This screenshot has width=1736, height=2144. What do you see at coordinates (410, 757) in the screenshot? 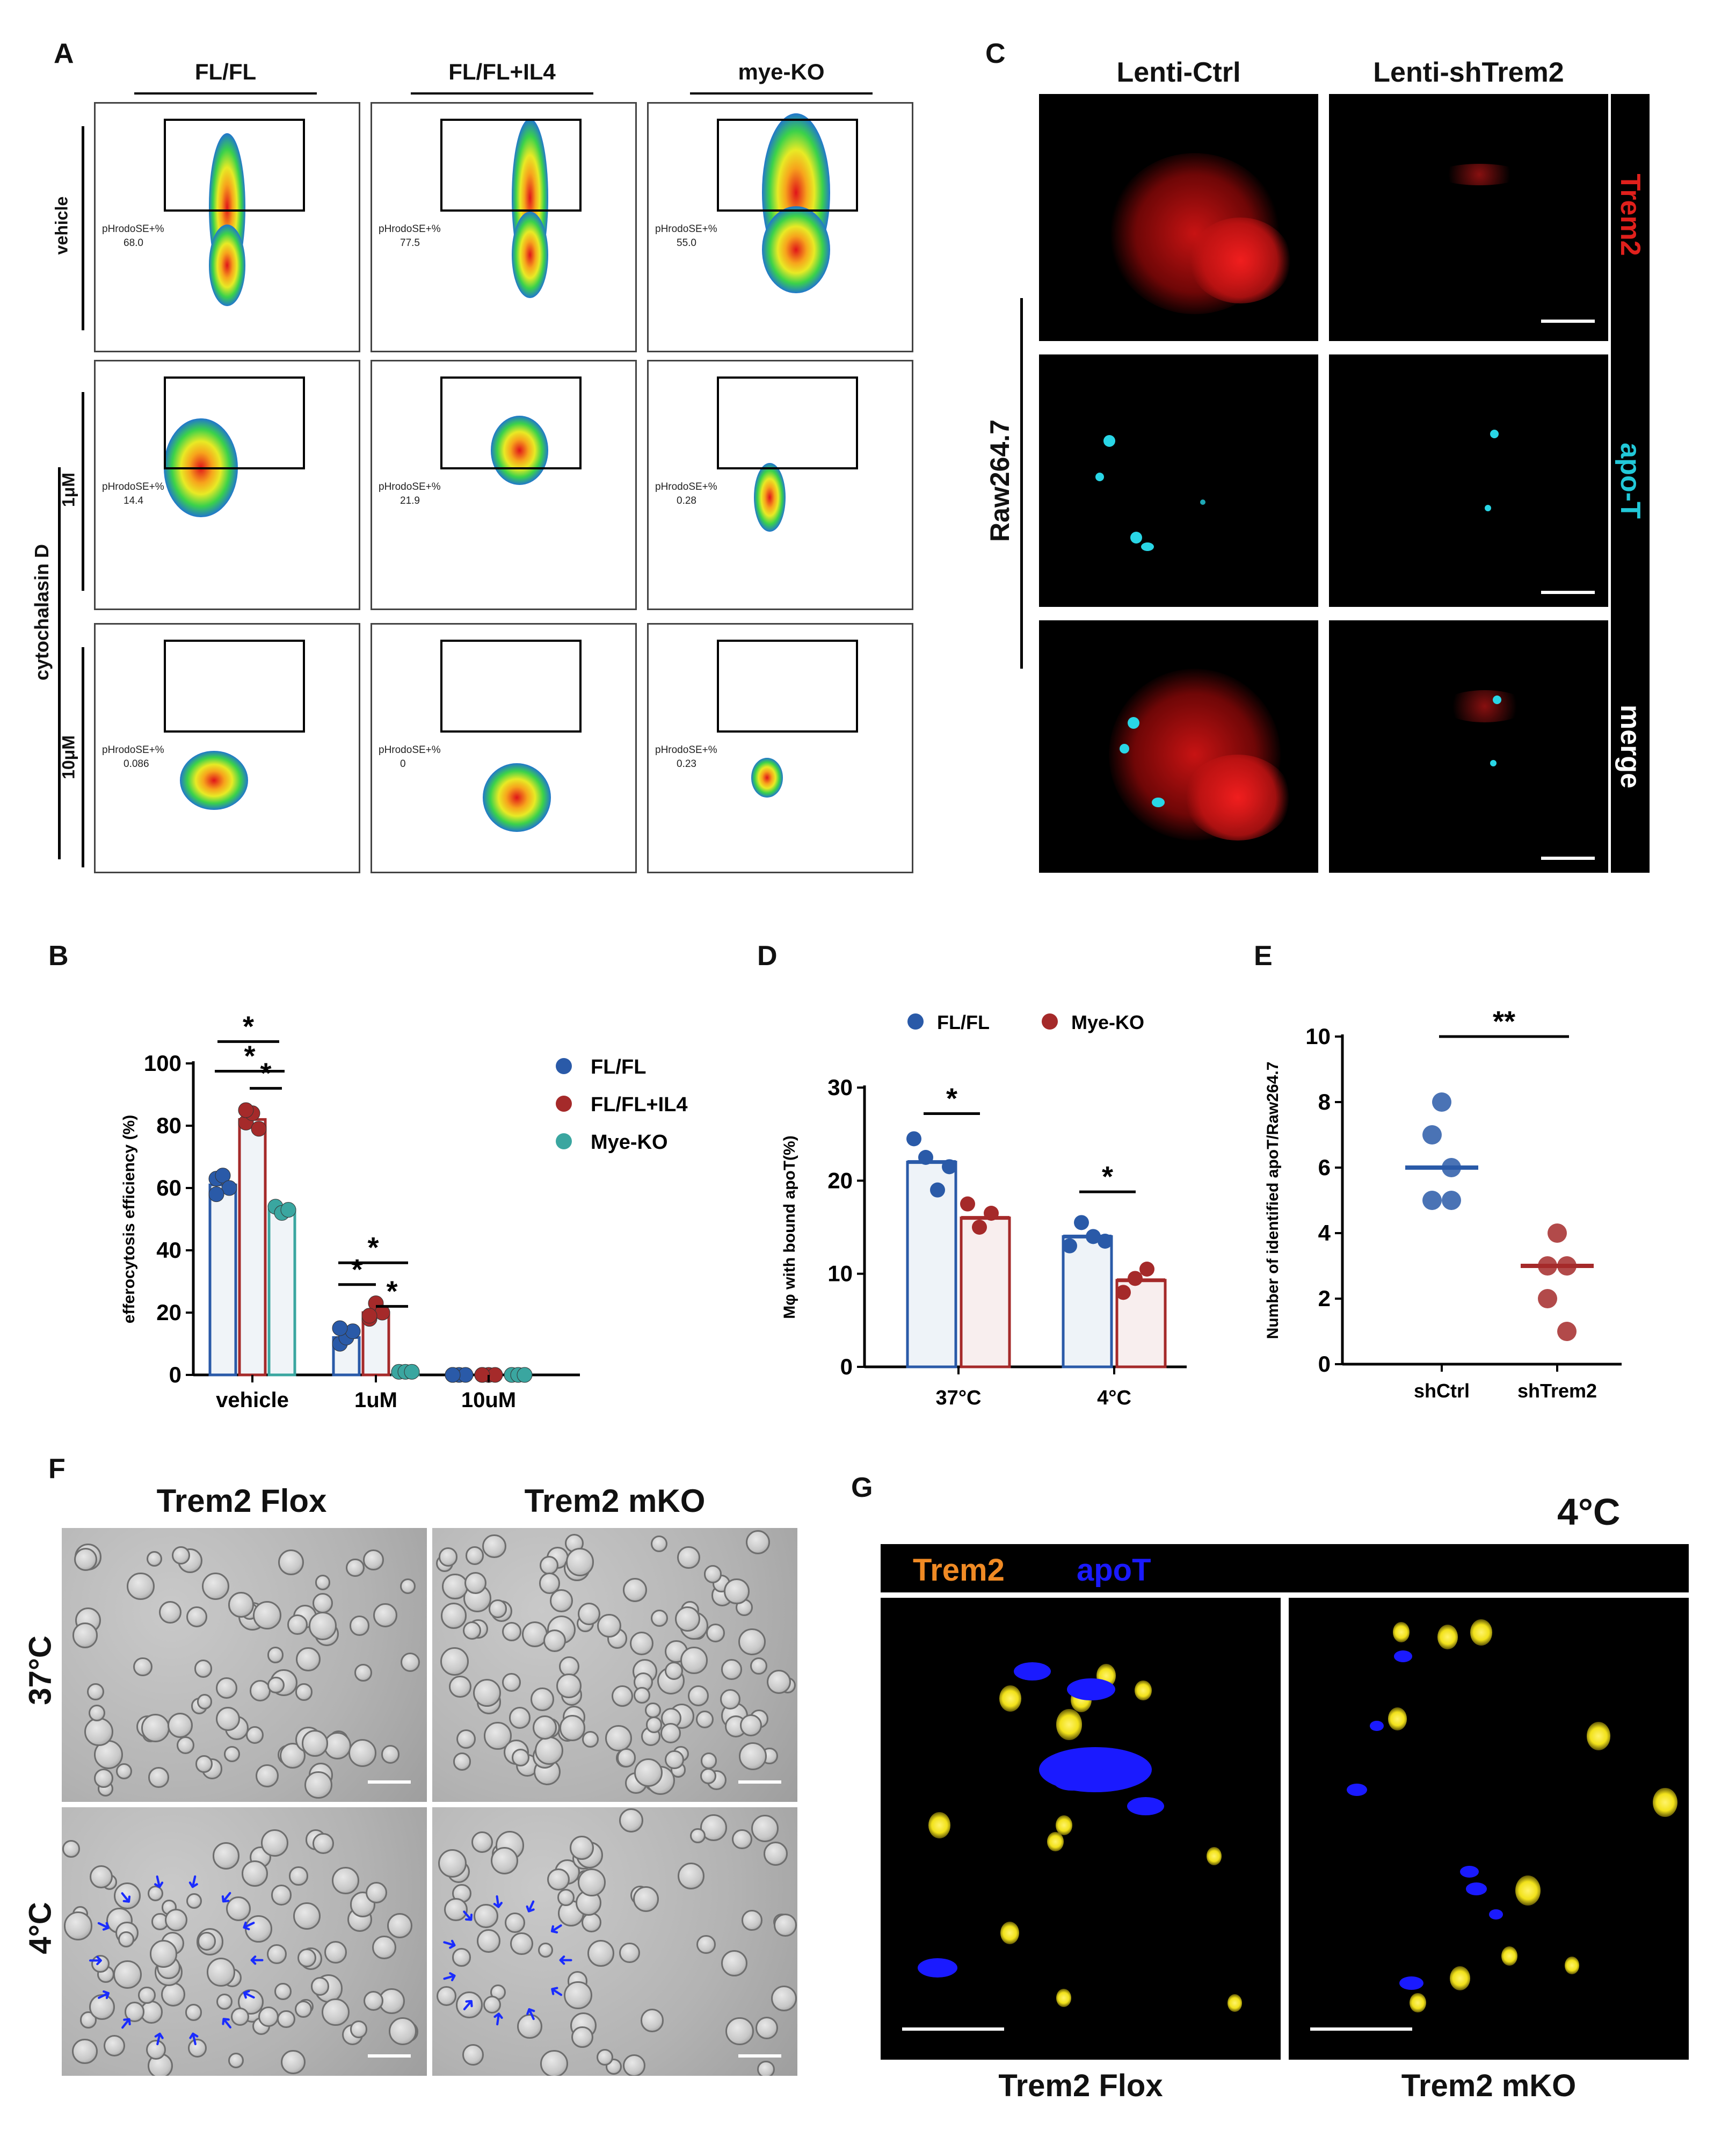
I see `gate-percentage: pHrodoSE+% 0` at bounding box center [410, 757].